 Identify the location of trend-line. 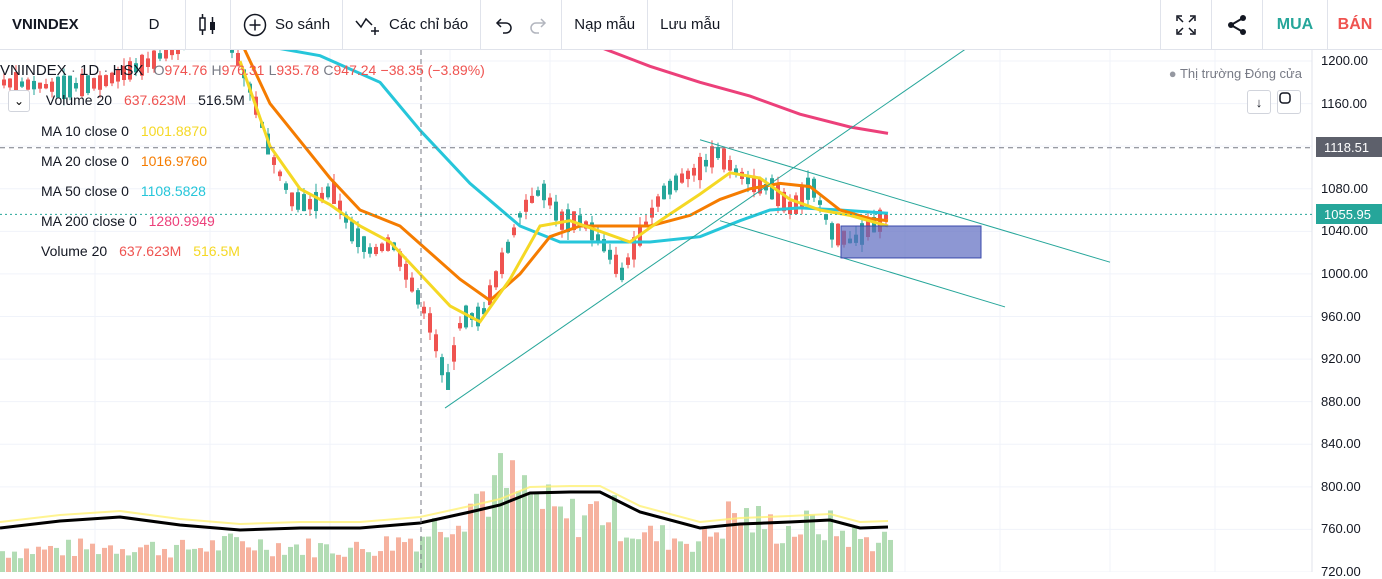
(905, 201).